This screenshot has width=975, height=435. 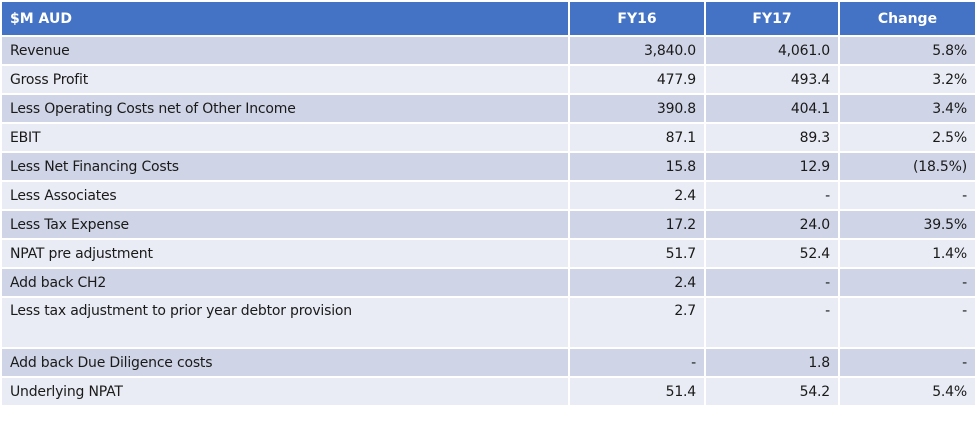 I want to click on fy16-value: 17.2, so click(x=637, y=224).